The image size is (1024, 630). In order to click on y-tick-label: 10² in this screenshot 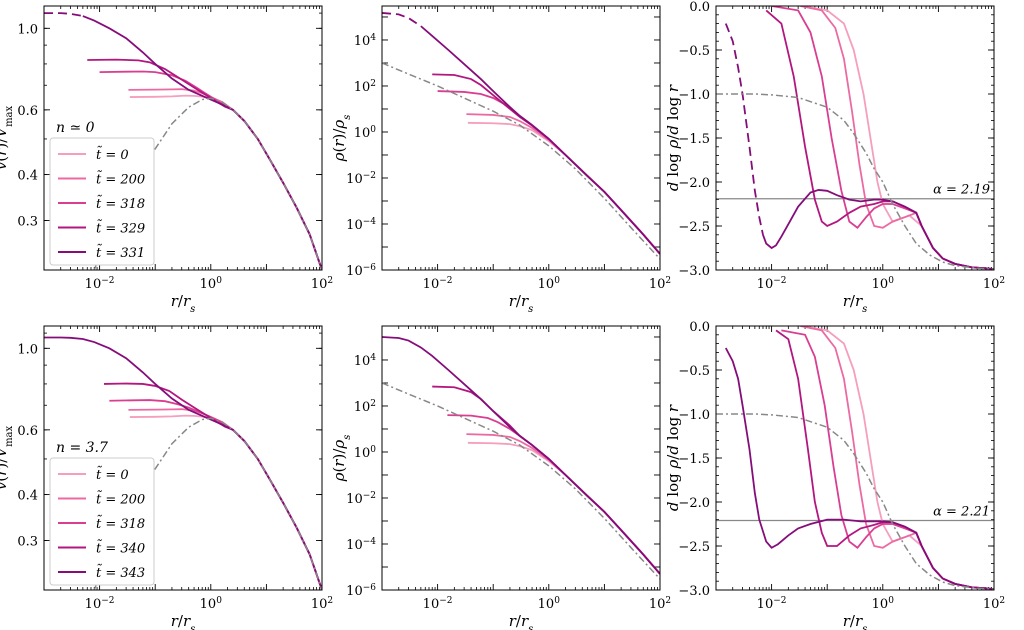, I will do `click(365, 87)`.